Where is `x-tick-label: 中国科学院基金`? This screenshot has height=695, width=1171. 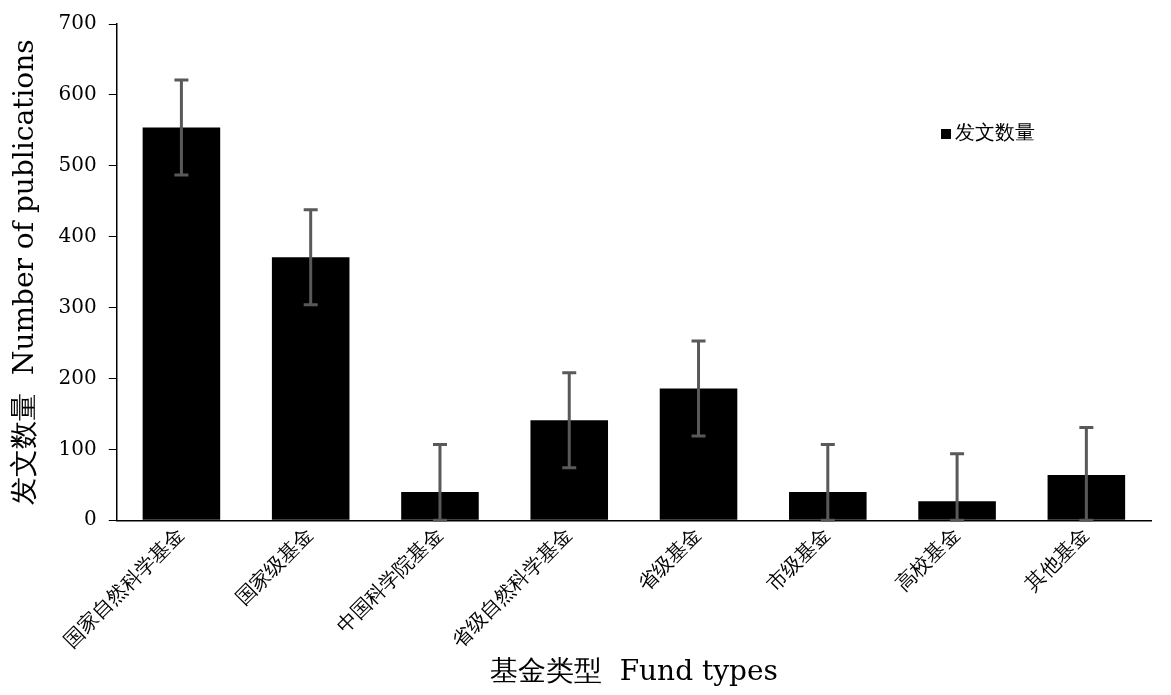 x-tick-label: 中国科学院基金 is located at coordinates (389, 580).